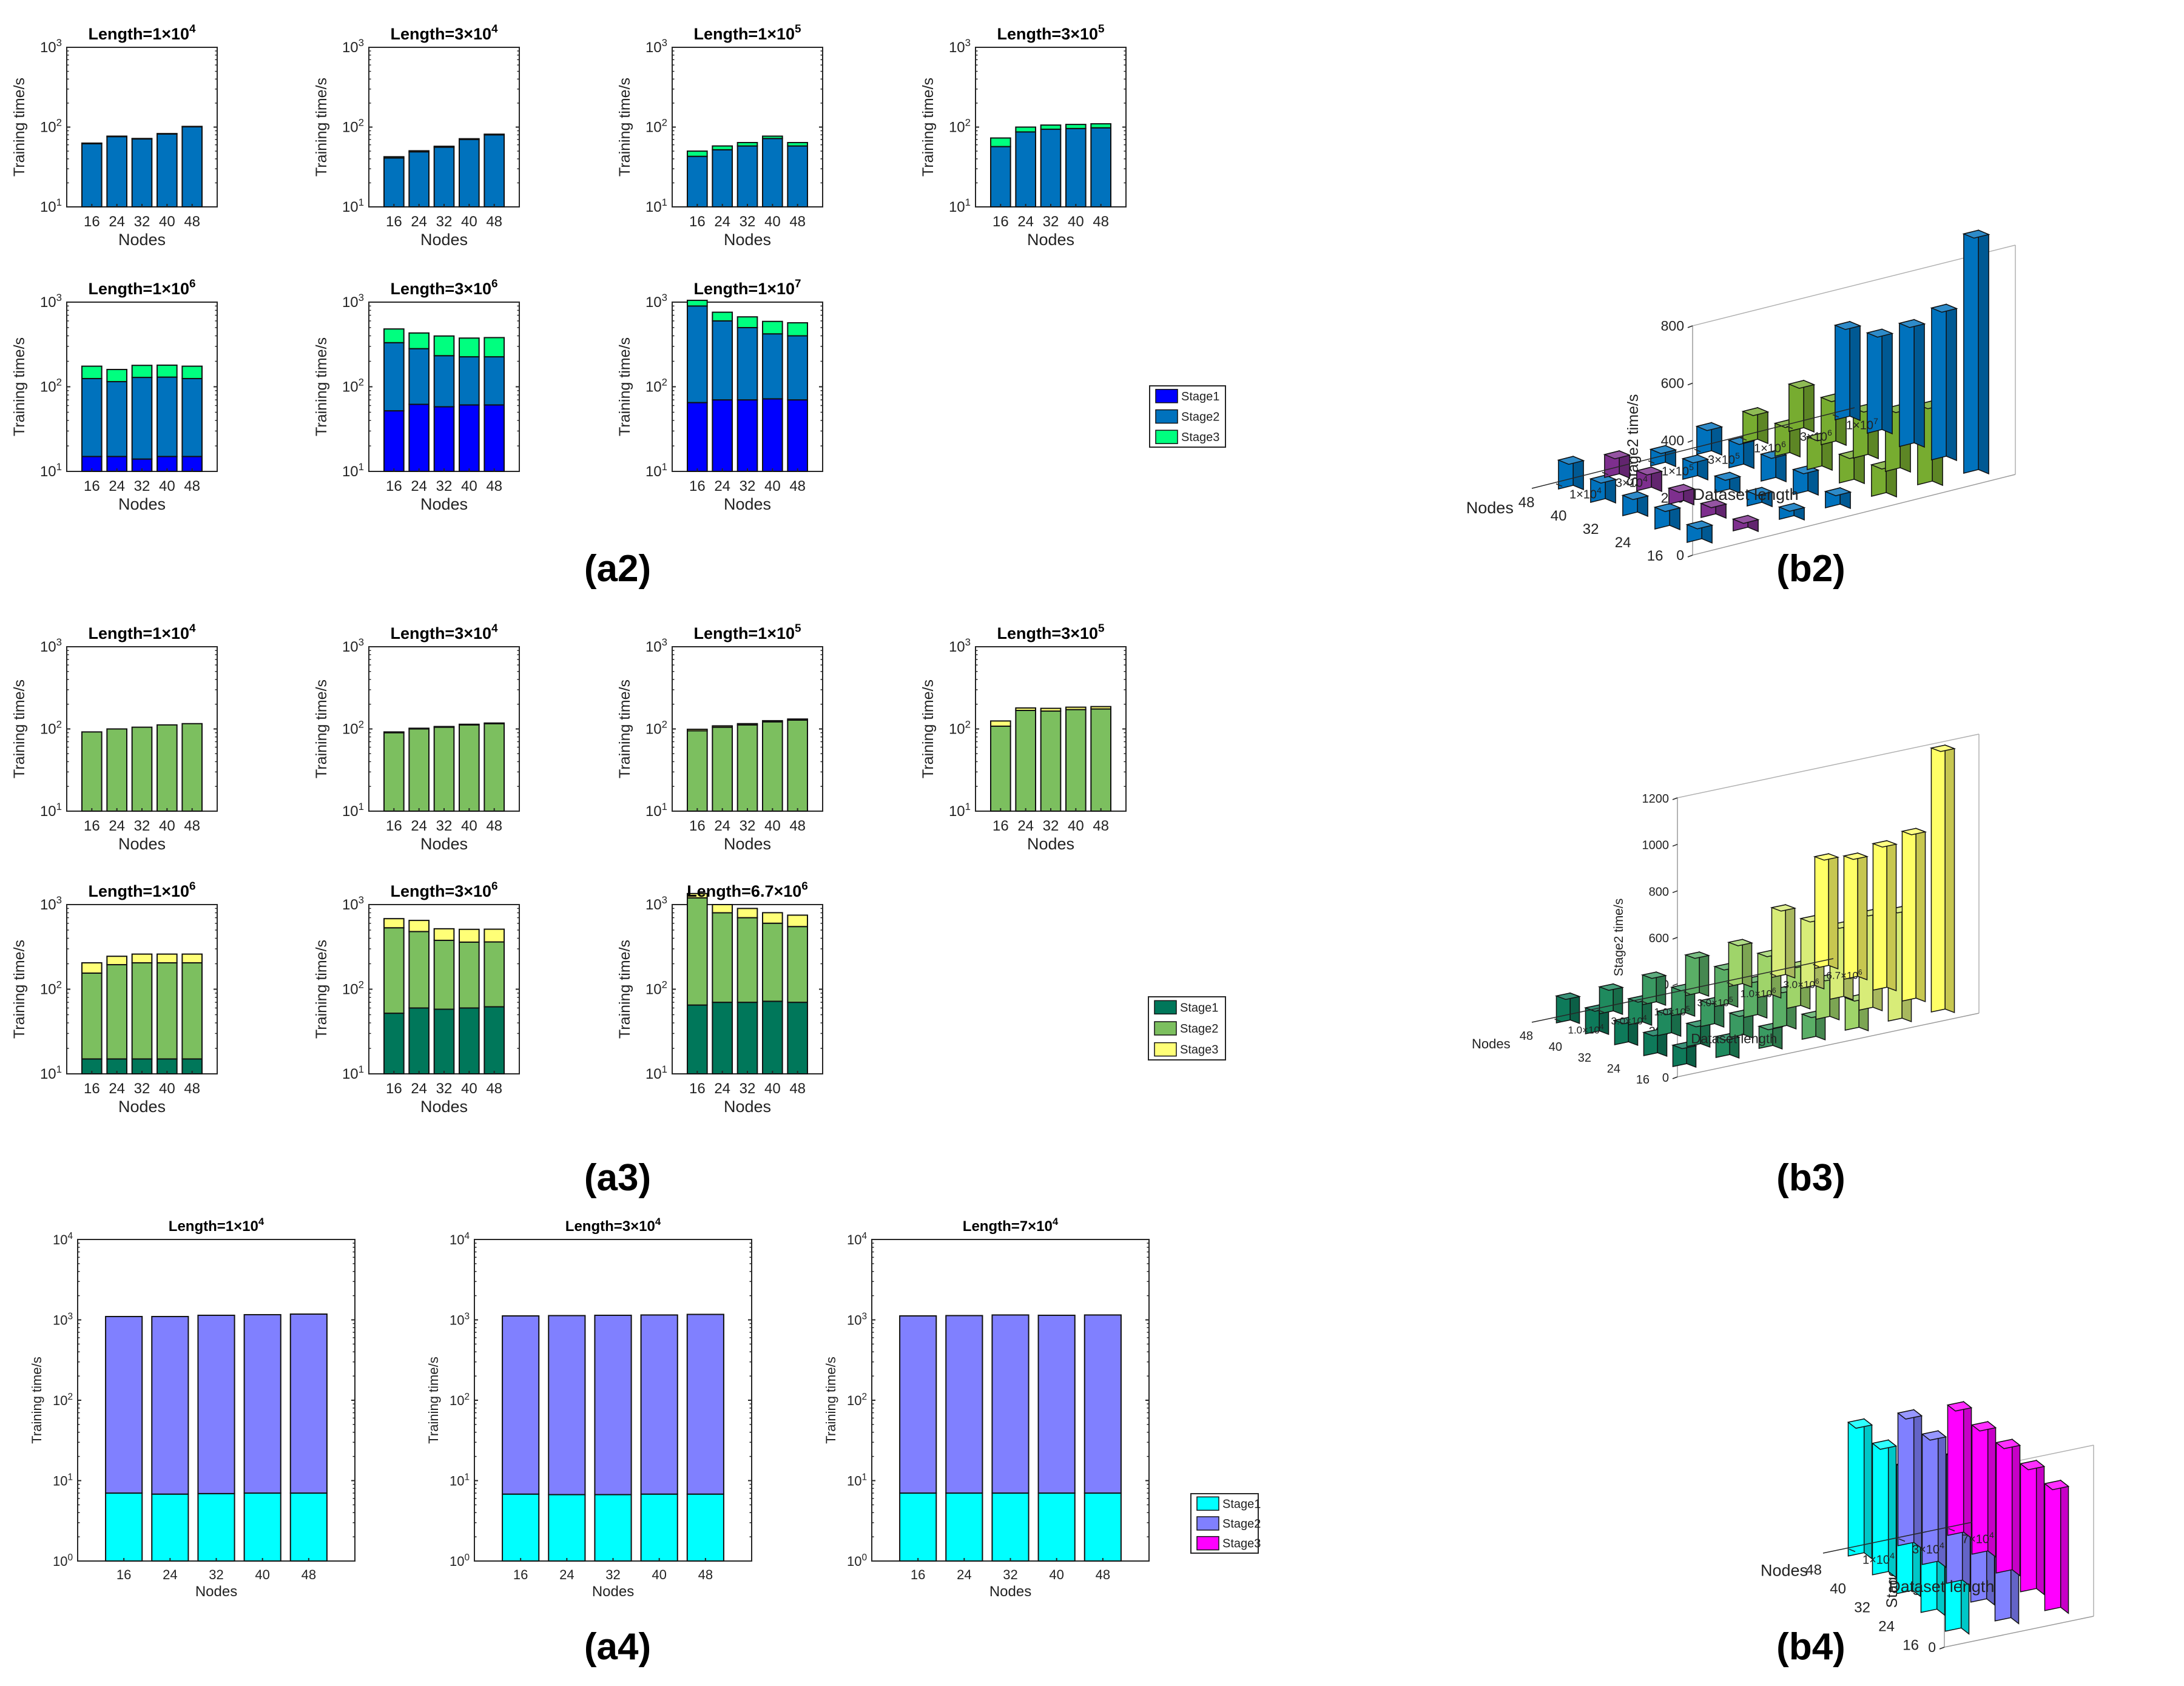  What do you see at coordinates (1911, 1645) in the screenshot?
I see `node-tick-label: 16` at bounding box center [1911, 1645].